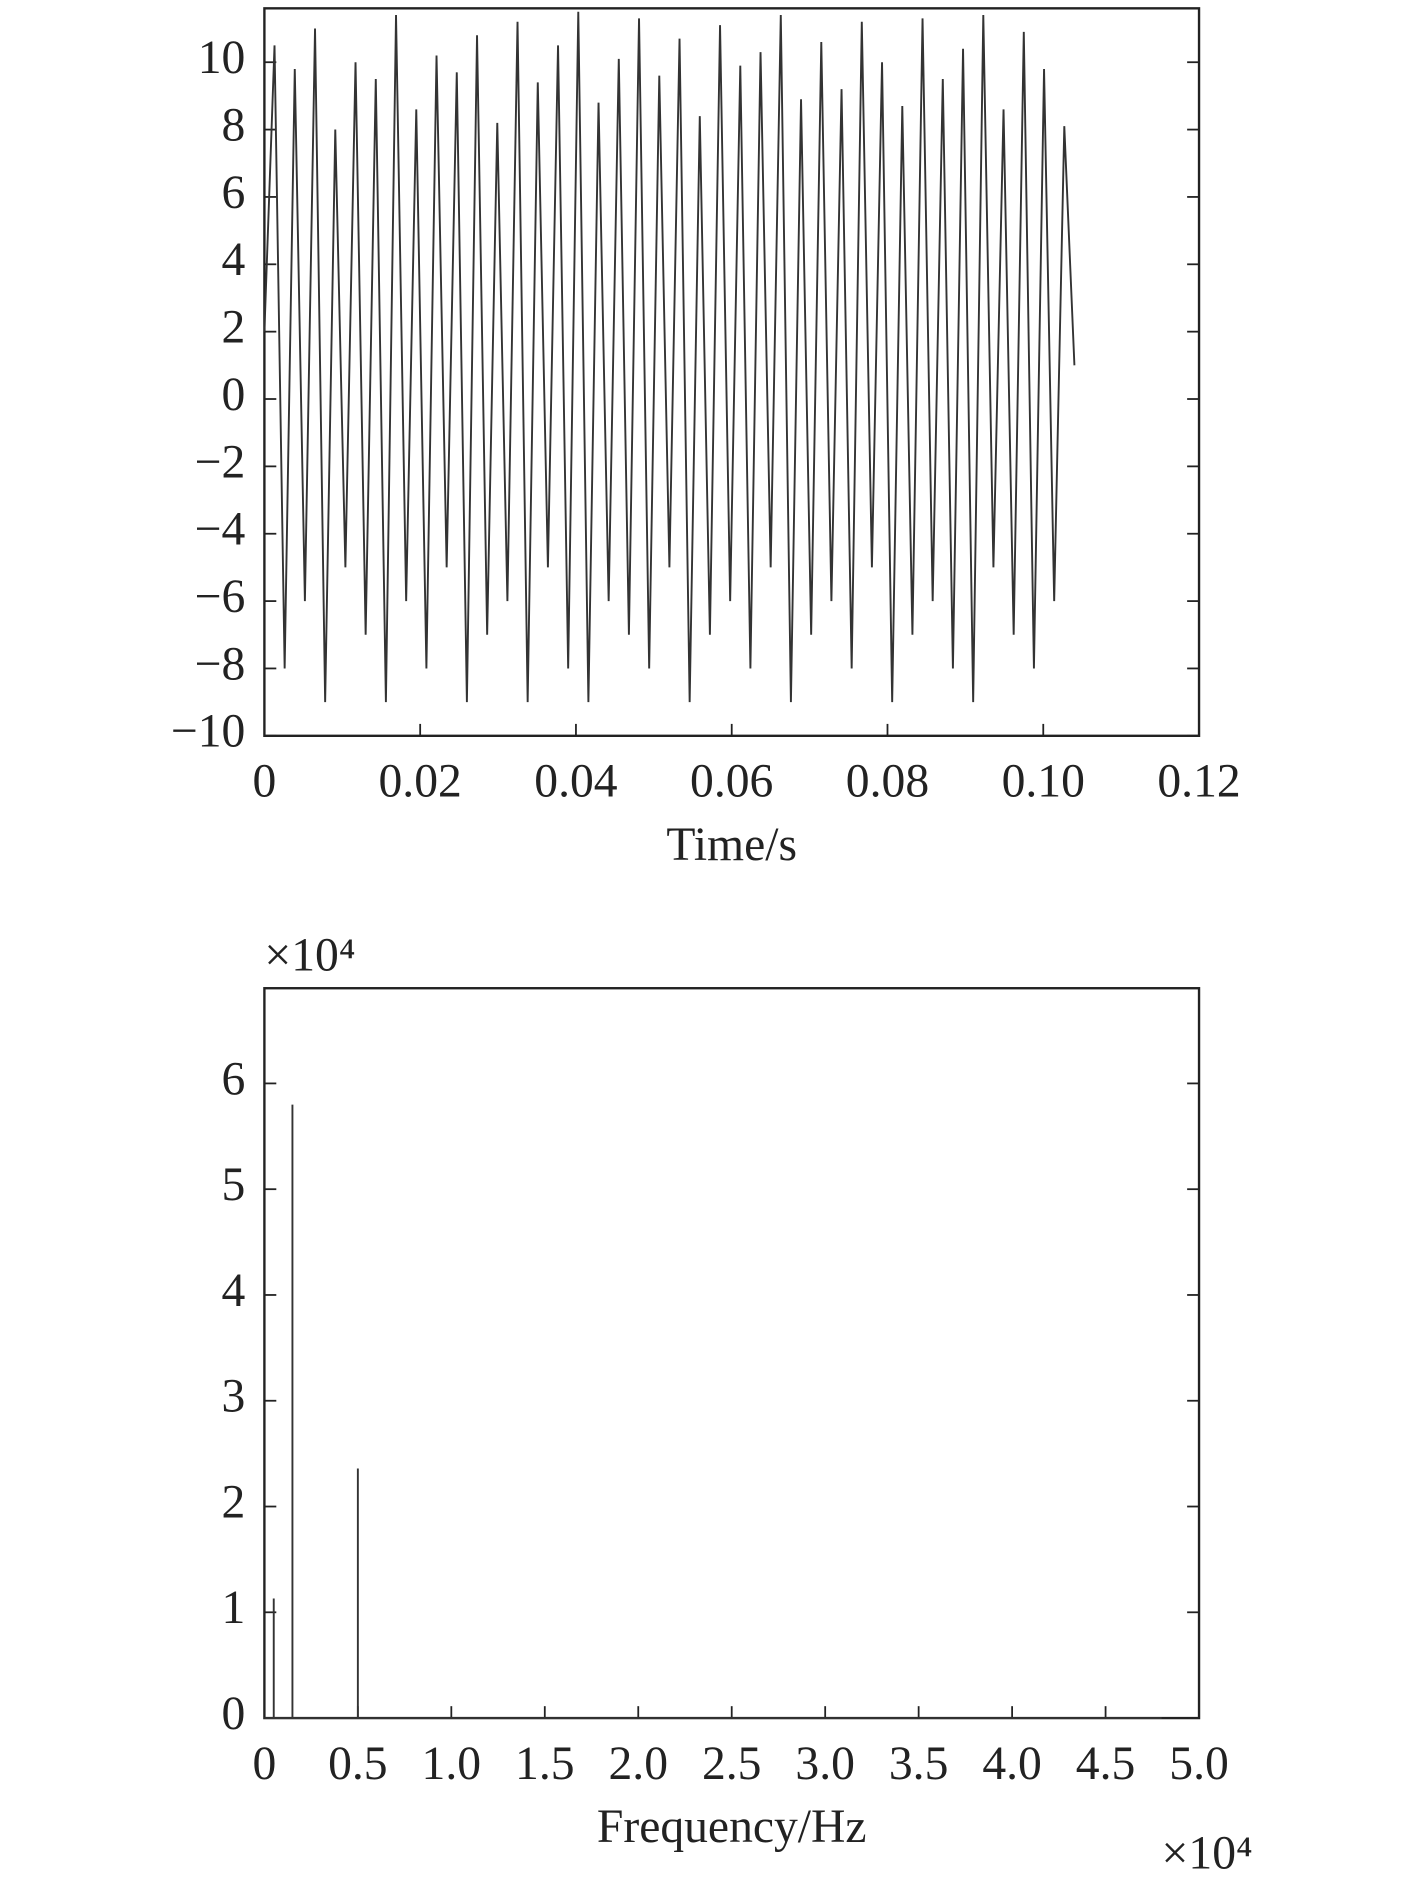 The image size is (1417, 1880). What do you see at coordinates (358, 1764) in the screenshot?
I see `x-tick-label: 0.5` at bounding box center [358, 1764].